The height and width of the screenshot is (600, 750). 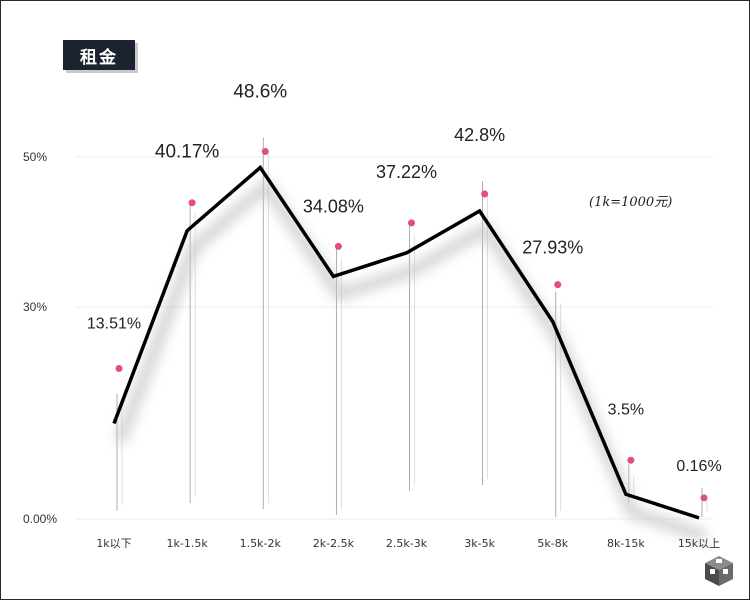 What do you see at coordinates (552, 248) in the screenshot?
I see `data-label: 27.93%` at bounding box center [552, 248].